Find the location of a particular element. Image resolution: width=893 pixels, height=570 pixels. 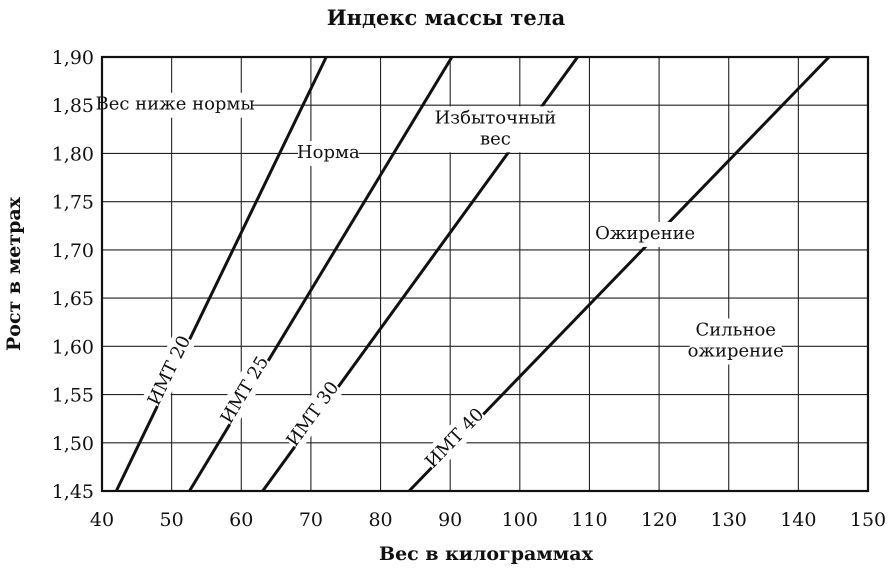

x-tick-label-140: 140 is located at coordinates (798, 520).